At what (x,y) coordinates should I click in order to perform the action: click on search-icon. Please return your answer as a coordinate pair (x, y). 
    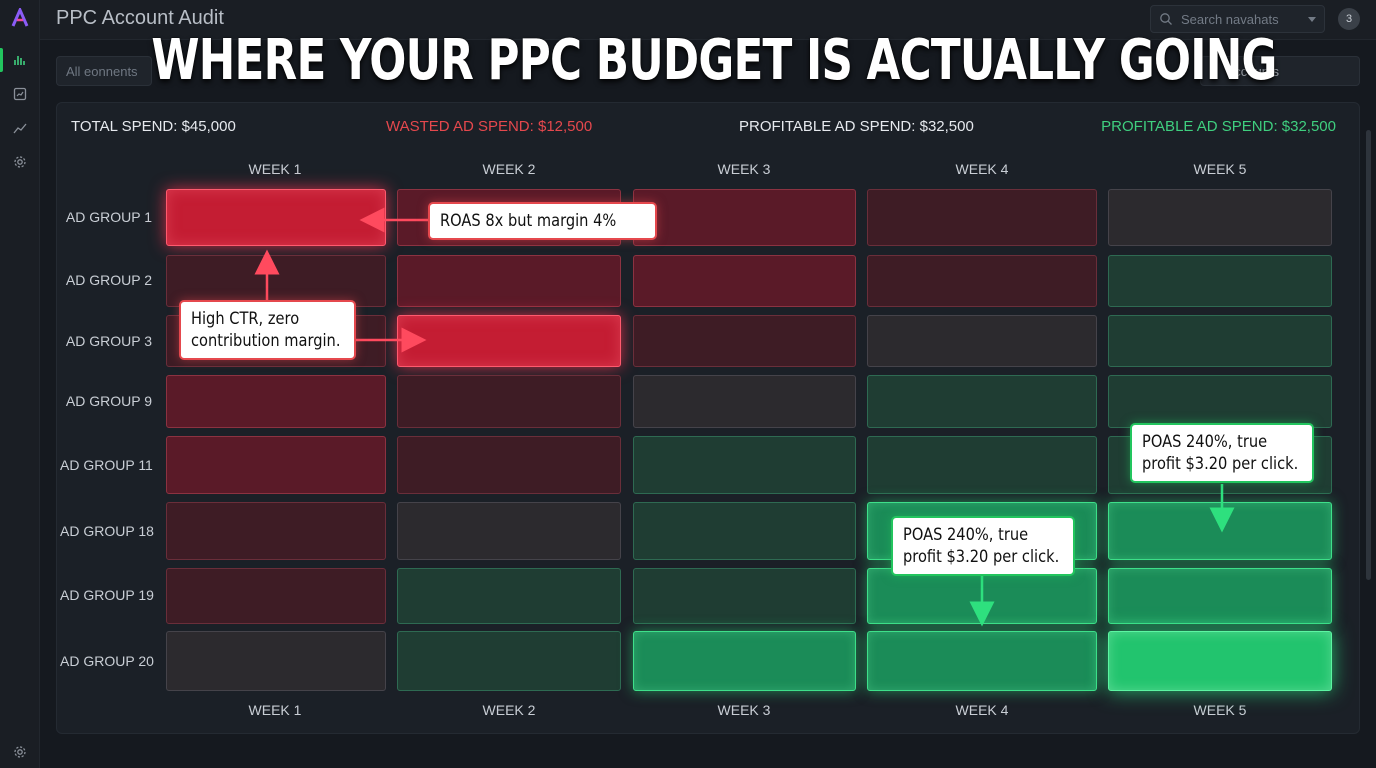
    Looking at the image, I should click on (1166, 19).